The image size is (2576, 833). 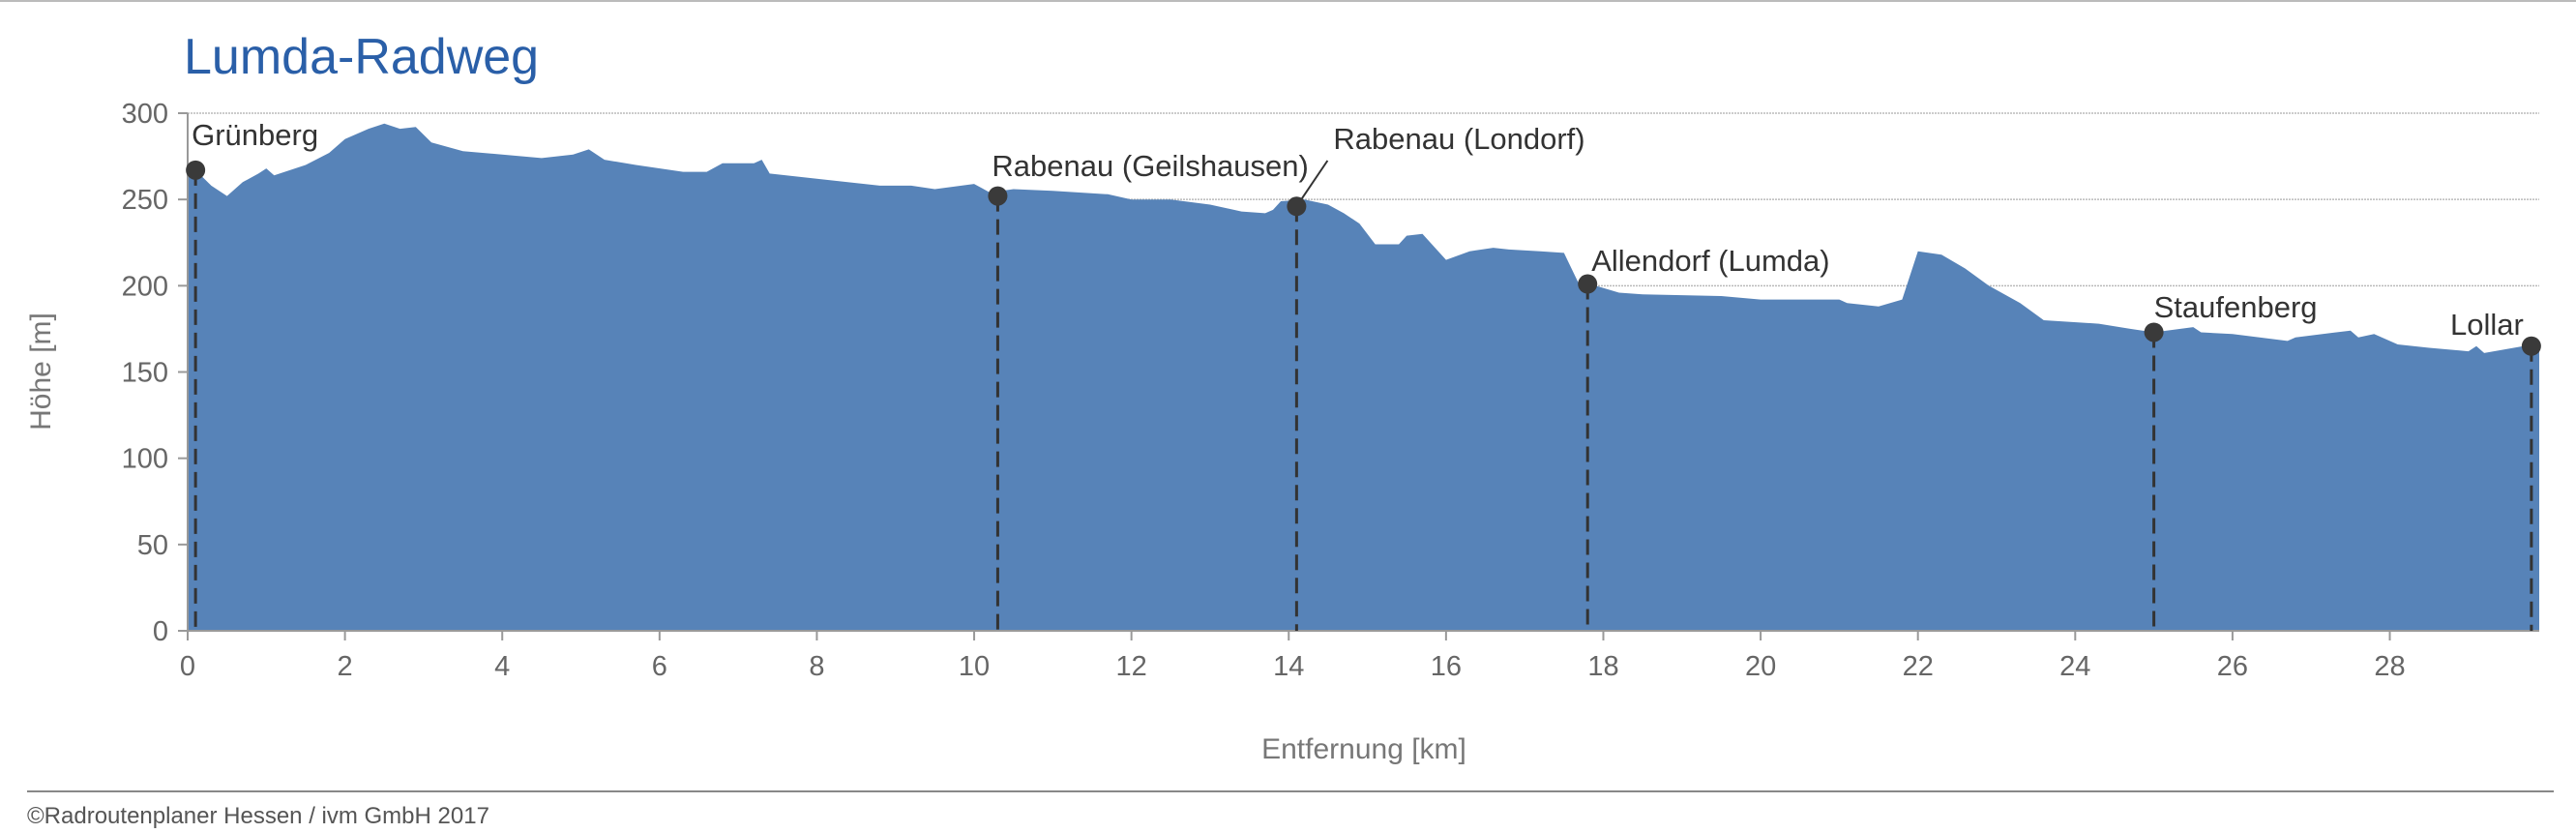 I want to click on x-tick-label: 18, so click(x=1602, y=667).